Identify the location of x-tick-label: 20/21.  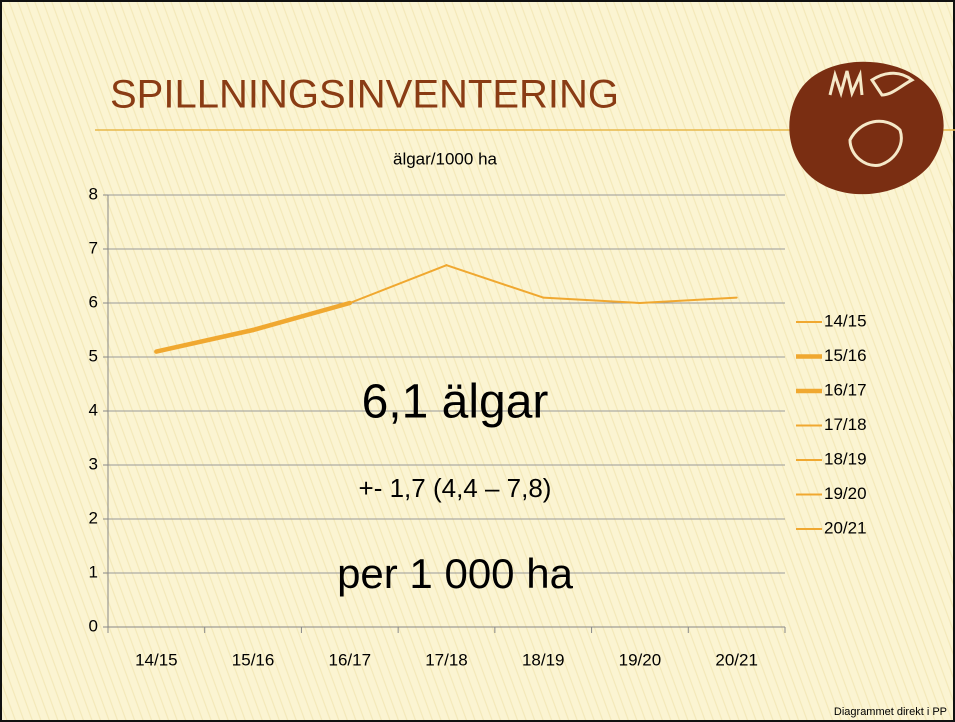
(736, 659).